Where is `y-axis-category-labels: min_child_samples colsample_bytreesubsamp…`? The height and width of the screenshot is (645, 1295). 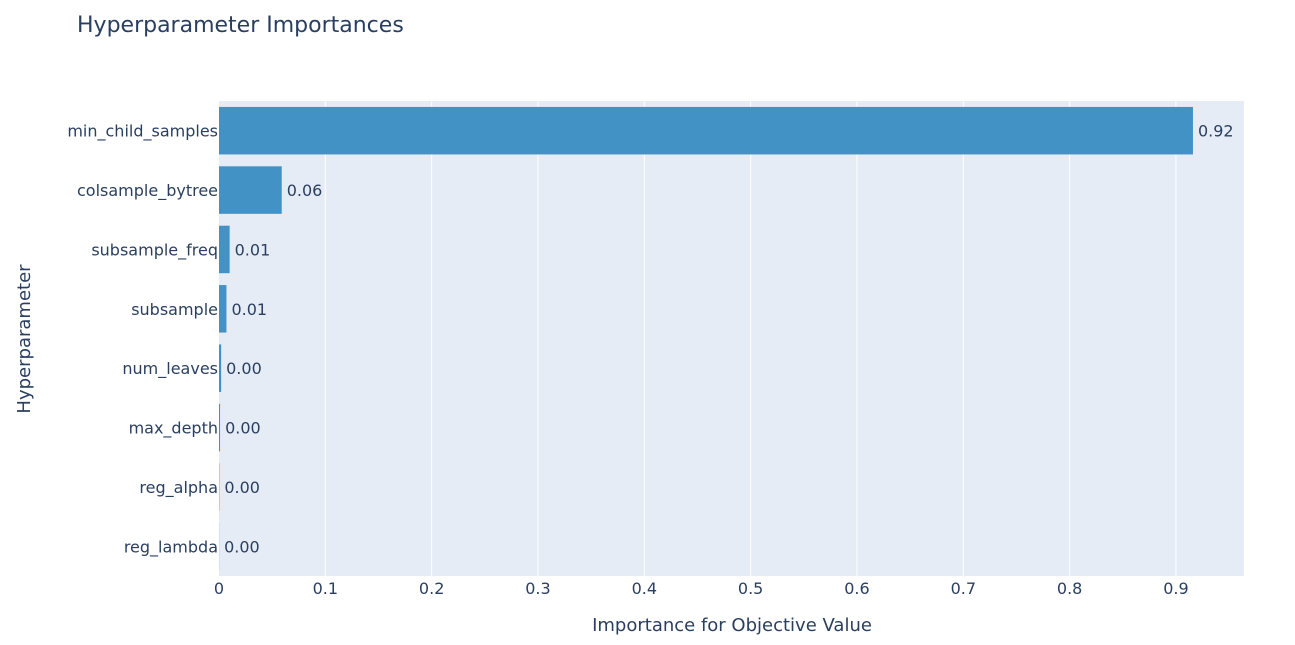 y-axis-category-labels: min_child_samples colsample_bytreesubsamp… is located at coordinates (142, 340).